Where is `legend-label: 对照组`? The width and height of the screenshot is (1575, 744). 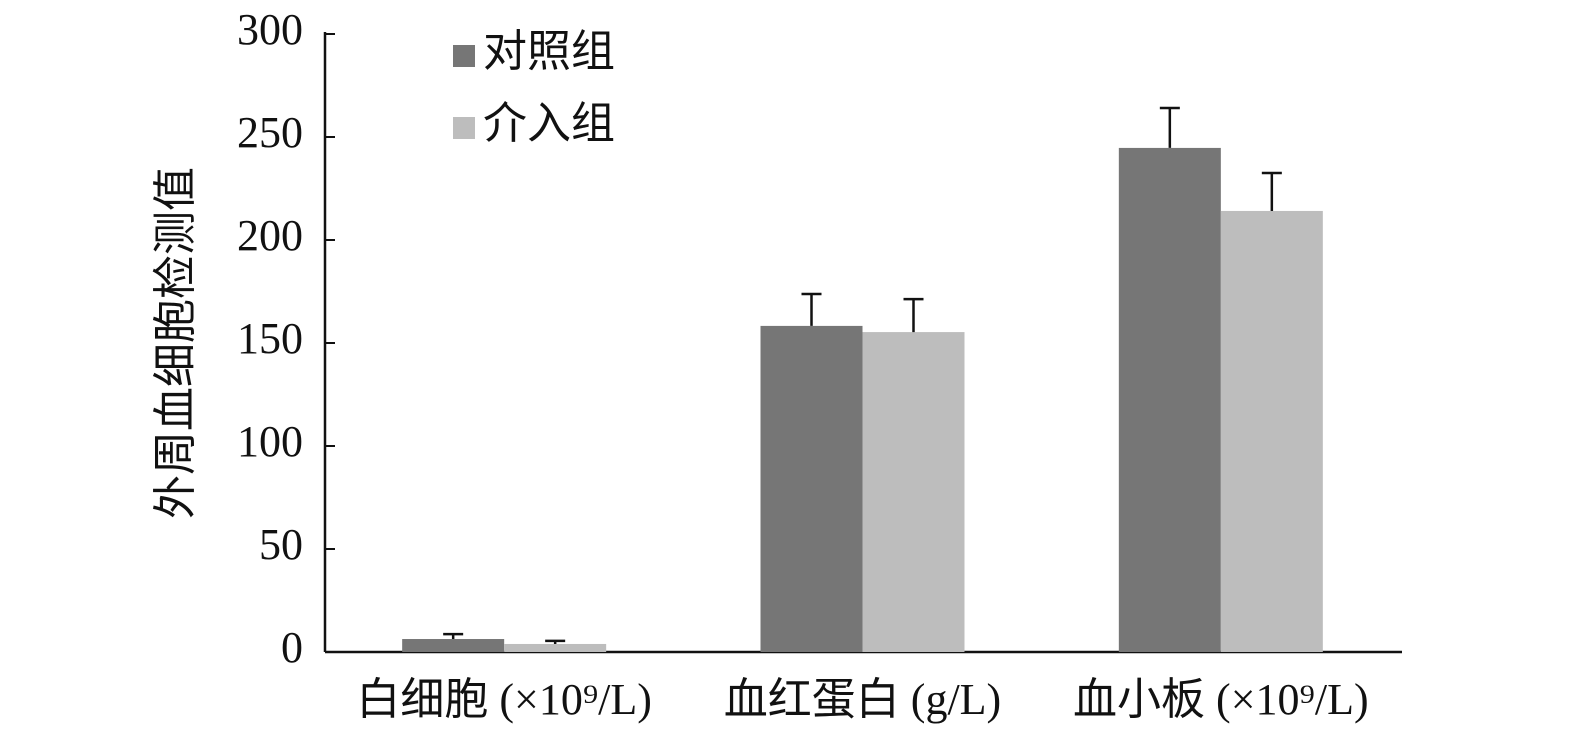
legend-label: 对照组 is located at coordinates (549, 51).